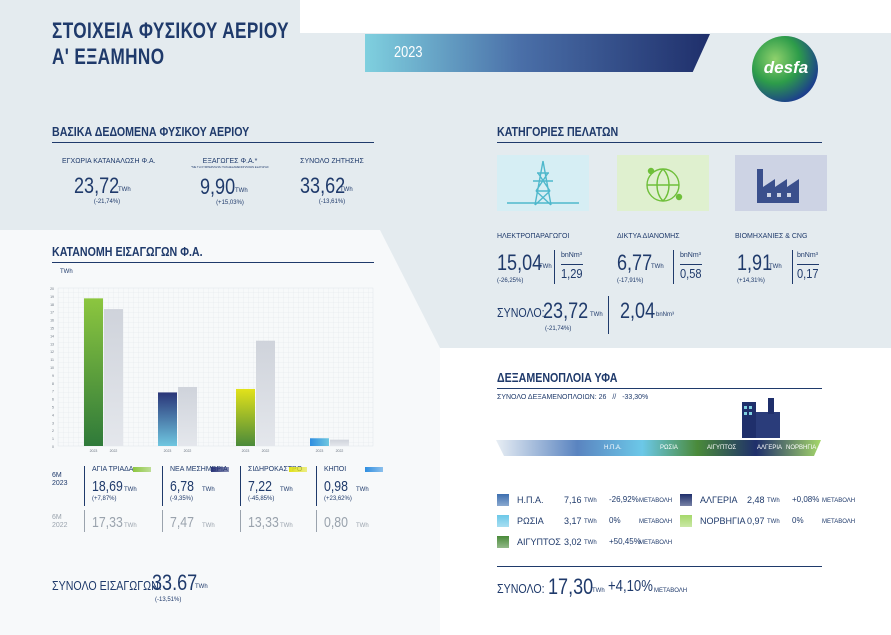  What do you see at coordinates (530, 500) in the screenshot?
I see `lng-item-name: Η.Π.Α.` at bounding box center [530, 500].